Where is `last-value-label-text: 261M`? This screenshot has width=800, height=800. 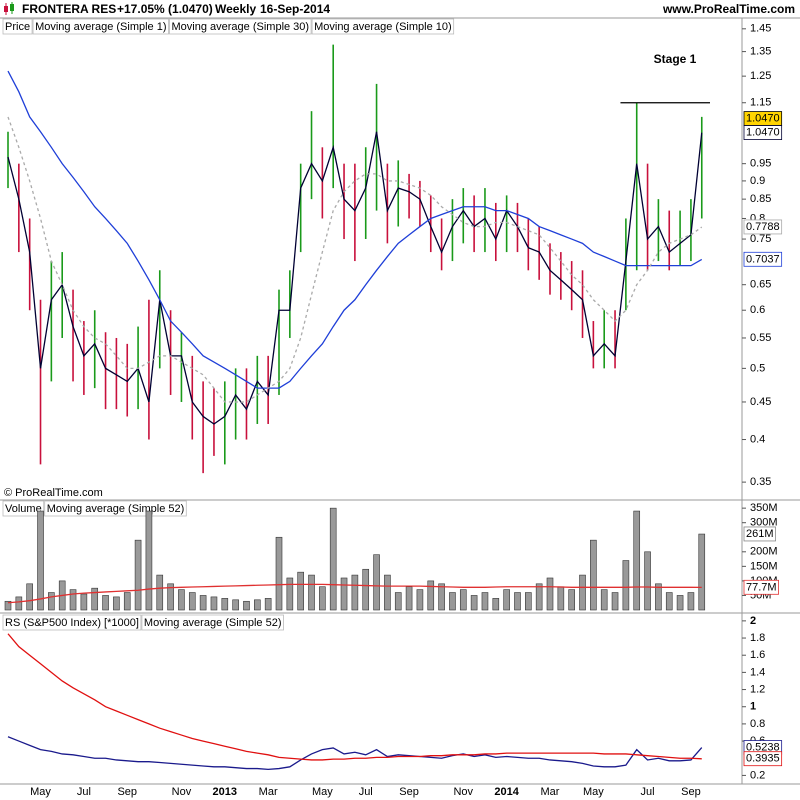 last-value-label-text: 261M is located at coordinates (760, 534).